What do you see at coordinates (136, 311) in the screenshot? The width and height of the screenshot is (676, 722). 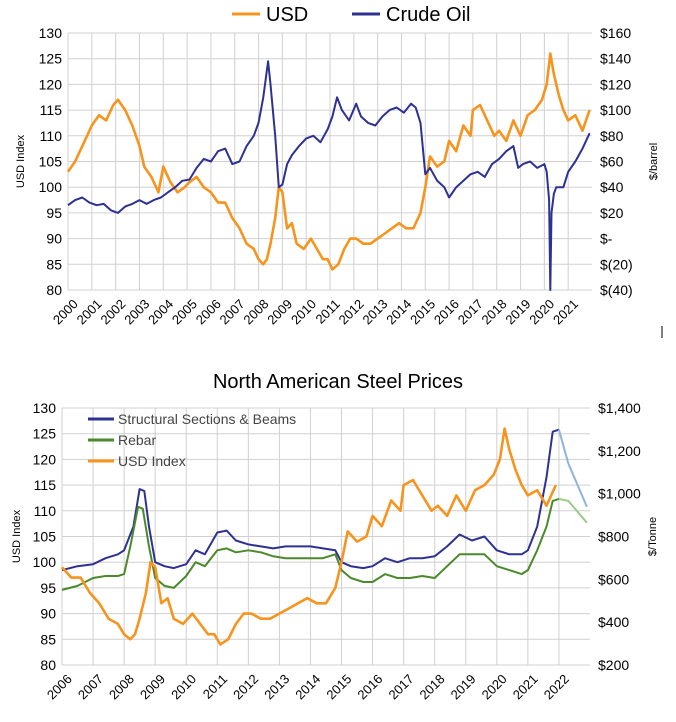 I see `x-tick-label: 2003` at bounding box center [136, 311].